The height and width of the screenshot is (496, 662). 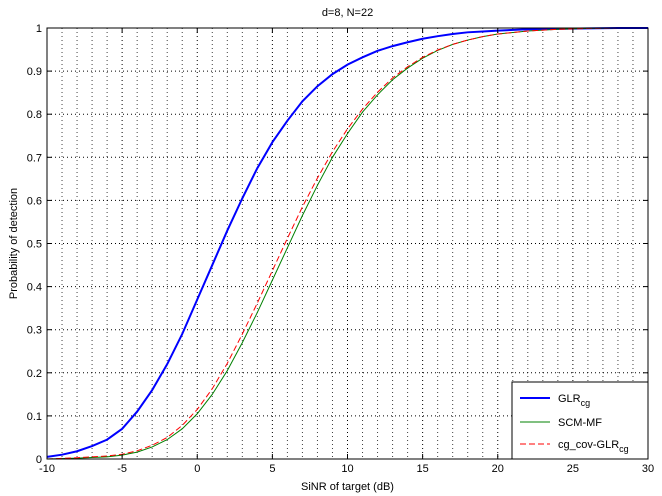 I want to click on y-tick-label: 0, so click(x=39, y=460).